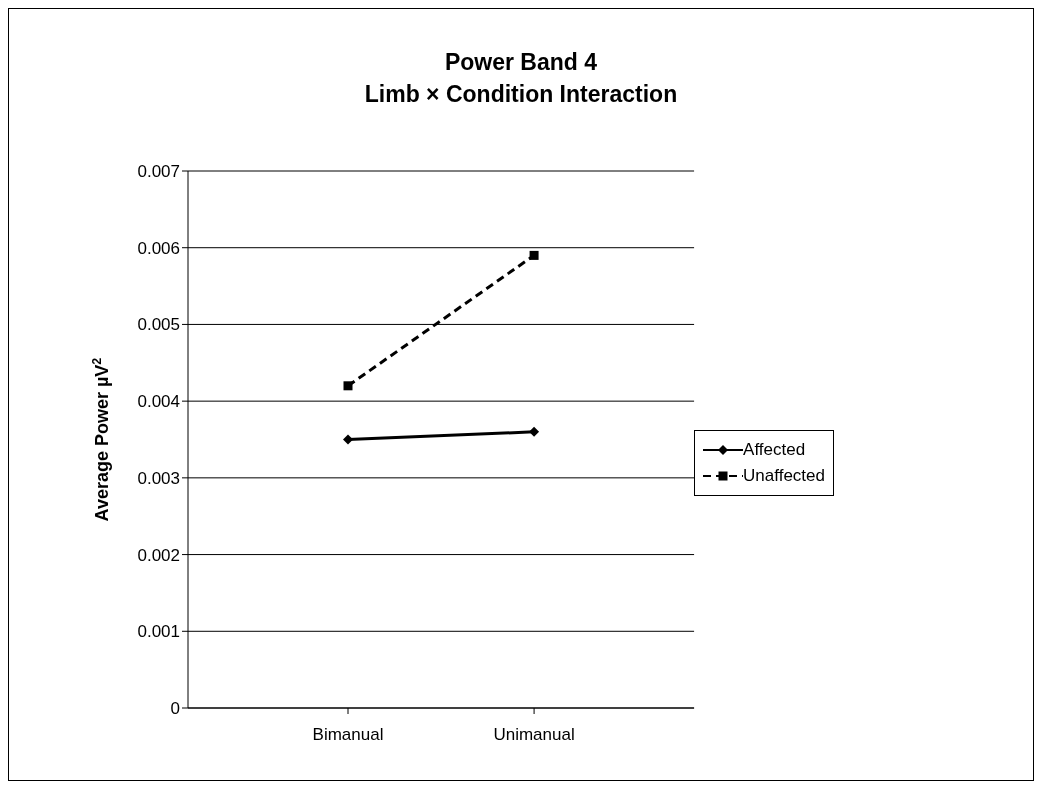  I want to click on y-tick-label: 0.005, so click(158, 325).